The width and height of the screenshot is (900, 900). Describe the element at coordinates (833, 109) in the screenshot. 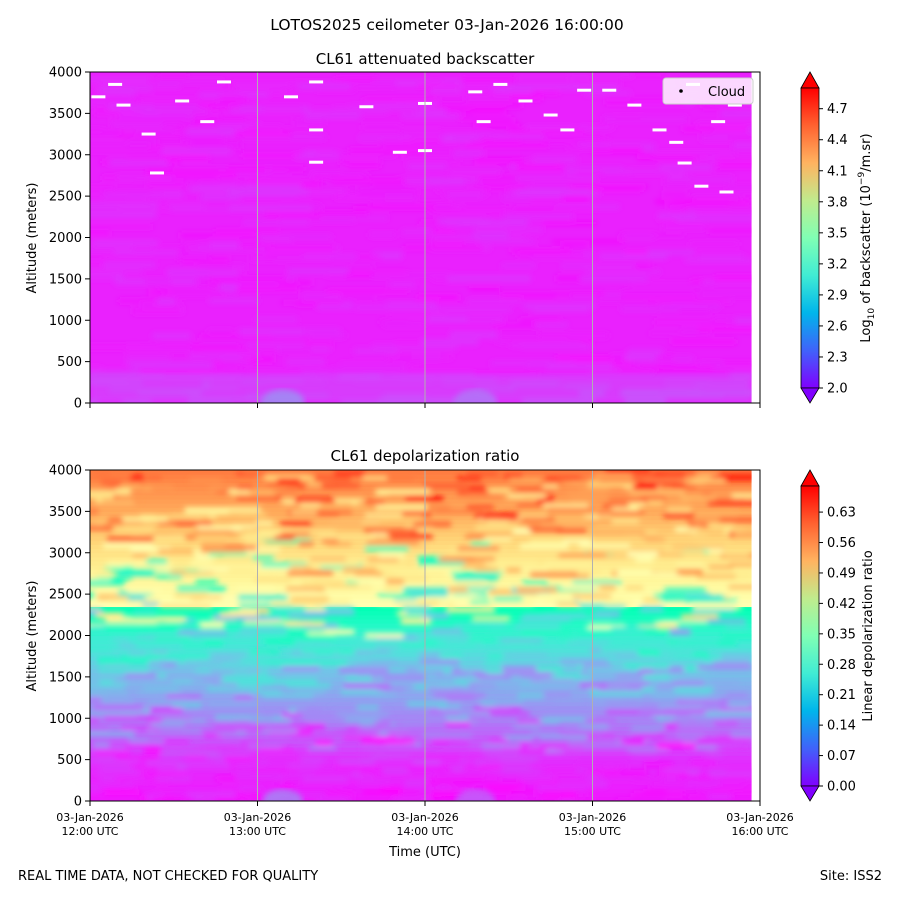

I see `colorbar-tick: 4.7` at that location.